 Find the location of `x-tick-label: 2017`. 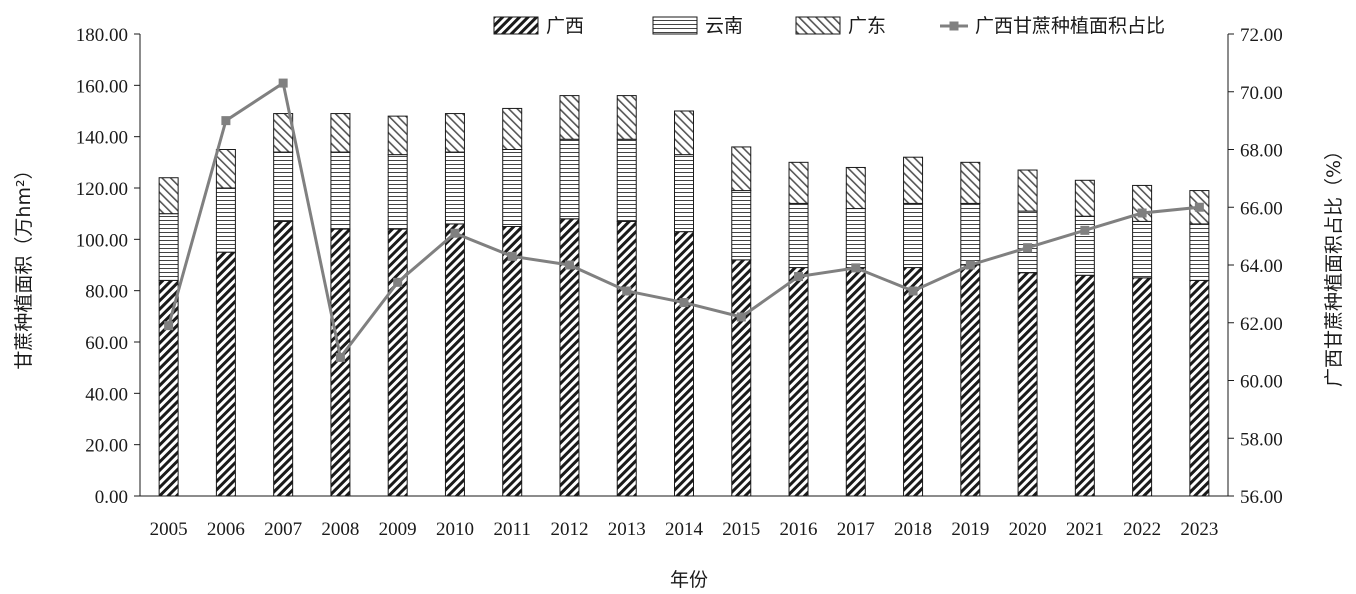

x-tick-label: 2017 is located at coordinates (856, 529).